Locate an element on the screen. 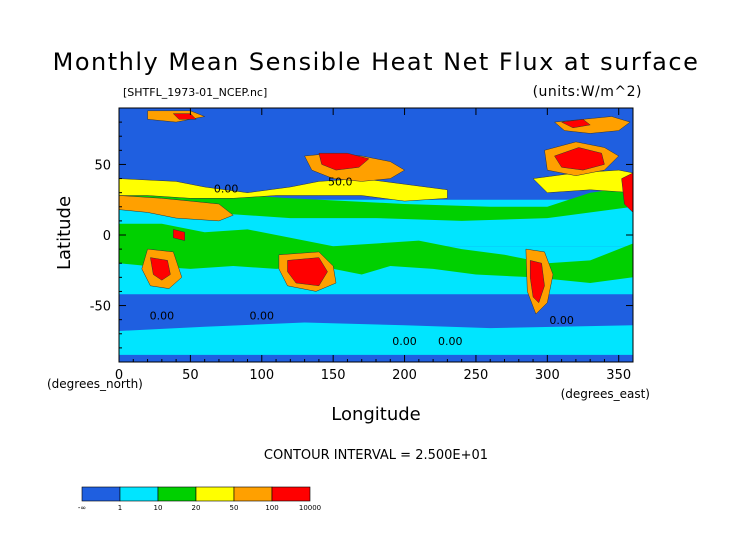  y-axis-title: Latitude is located at coordinates (64, 233).